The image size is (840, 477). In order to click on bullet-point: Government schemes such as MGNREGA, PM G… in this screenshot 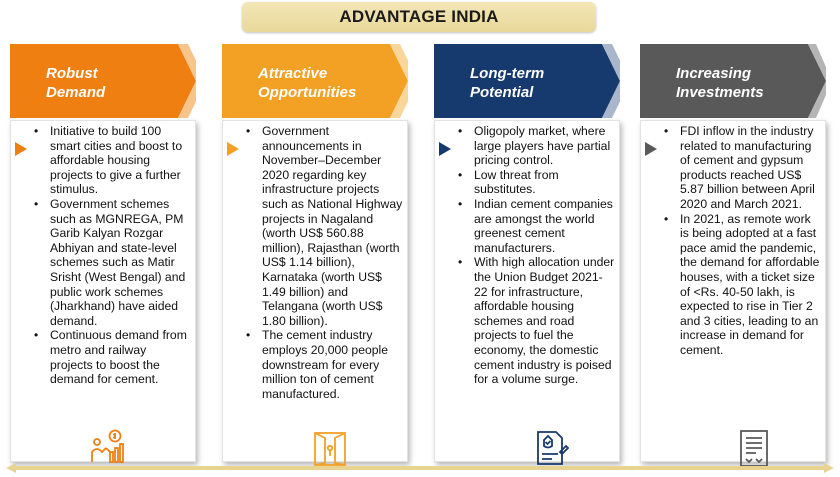, I will do `click(112, 262)`.